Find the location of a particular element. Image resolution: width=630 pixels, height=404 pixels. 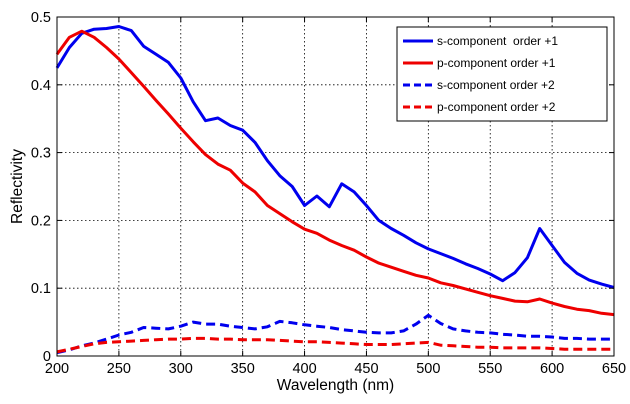

x-tick-label: 600 is located at coordinates (552, 369).